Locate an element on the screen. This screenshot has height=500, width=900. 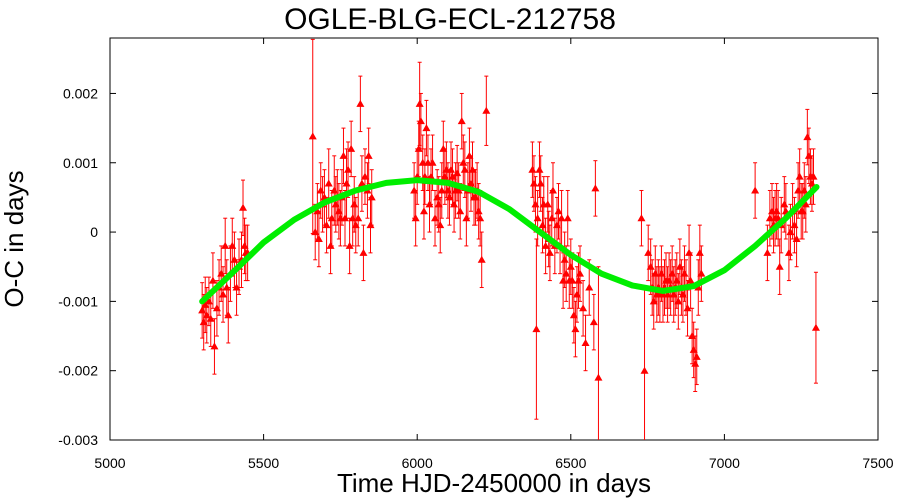
y-tick-label: -0.003 is located at coordinates (78, 440).